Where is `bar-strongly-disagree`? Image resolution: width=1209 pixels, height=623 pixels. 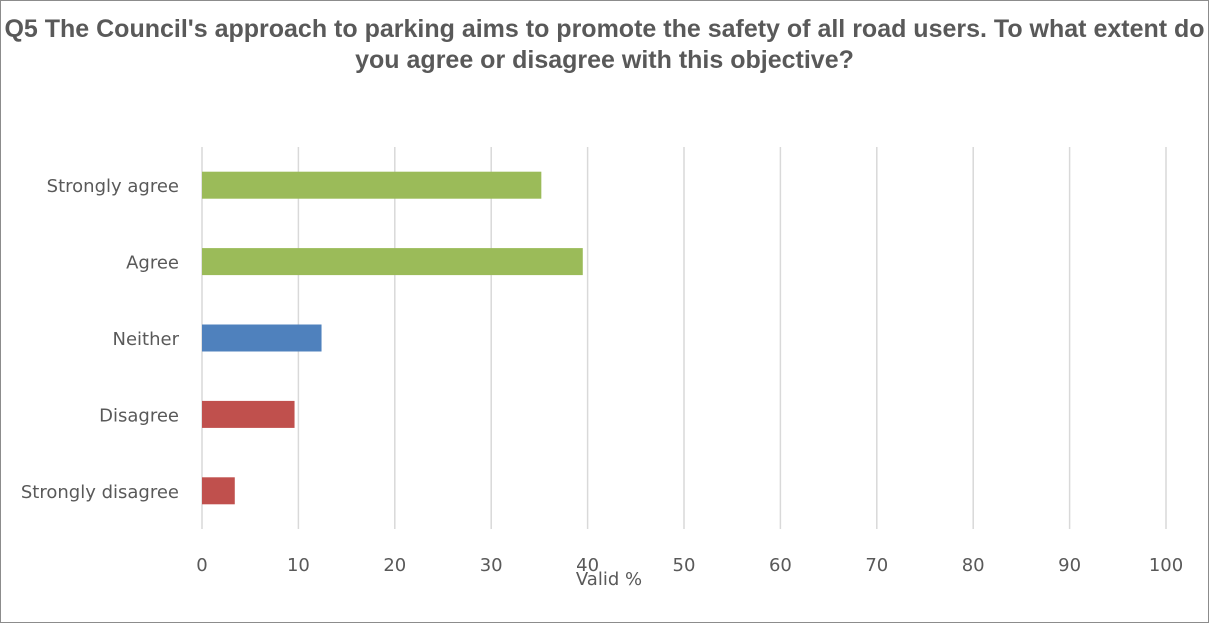
bar-strongly-disagree is located at coordinates (218, 491).